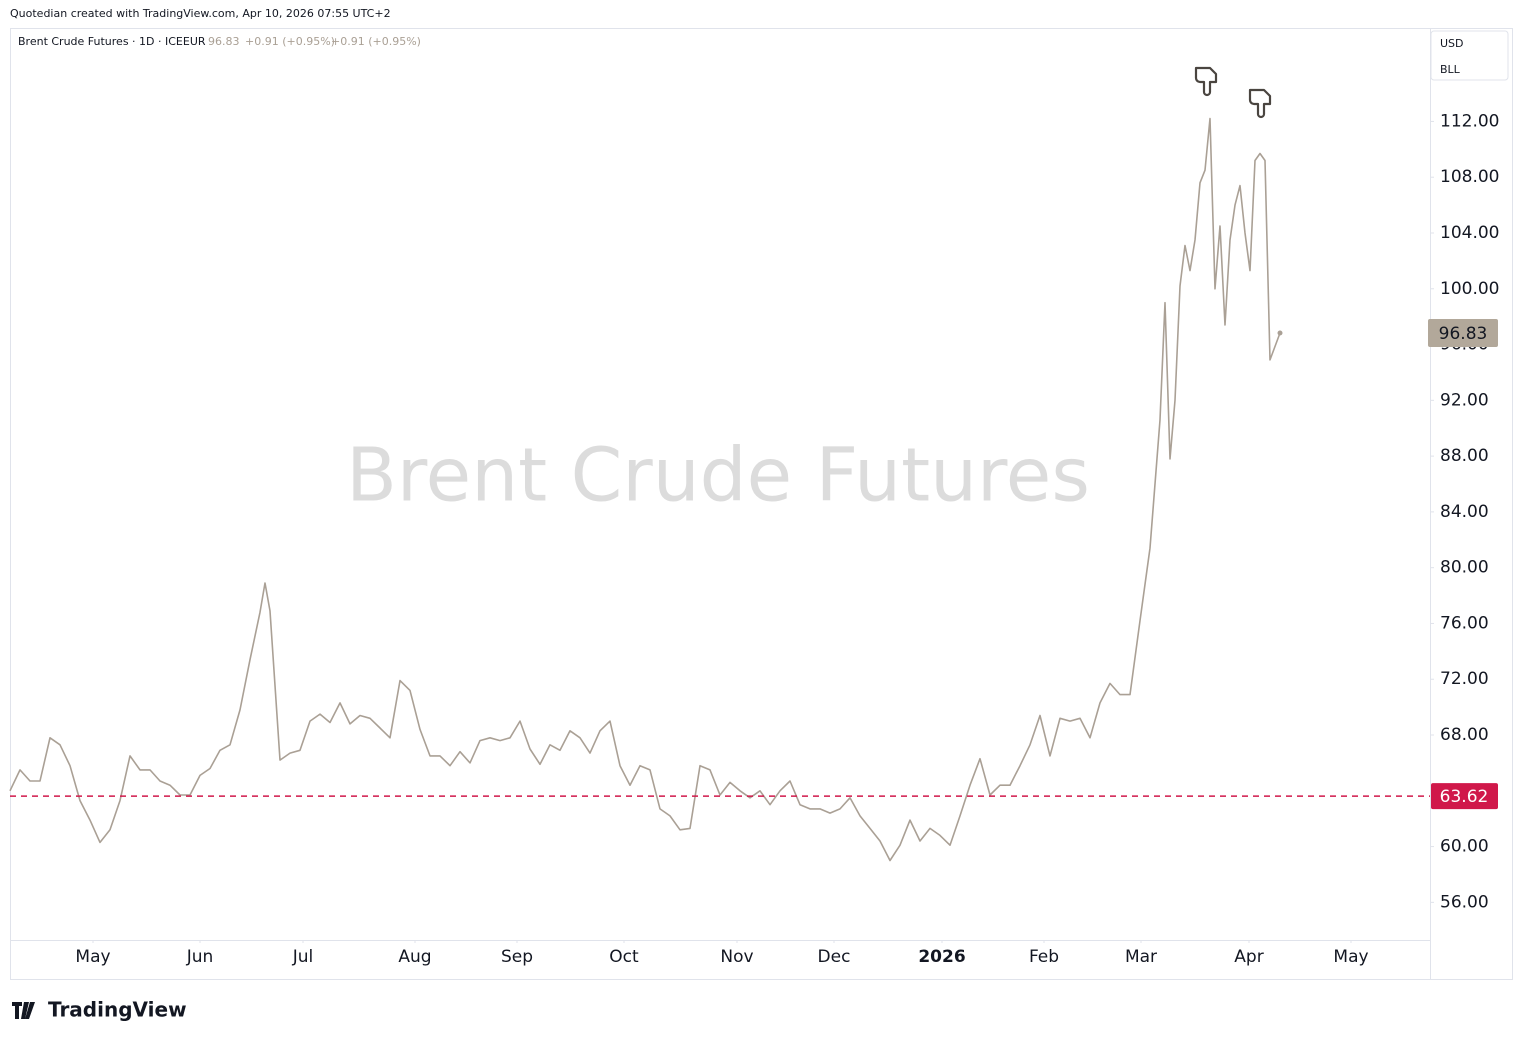 The image size is (1523, 1044). What do you see at coordinates (1464, 902) in the screenshot?
I see `y-tick-label: 56.00` at bounding box center [1464, 902].